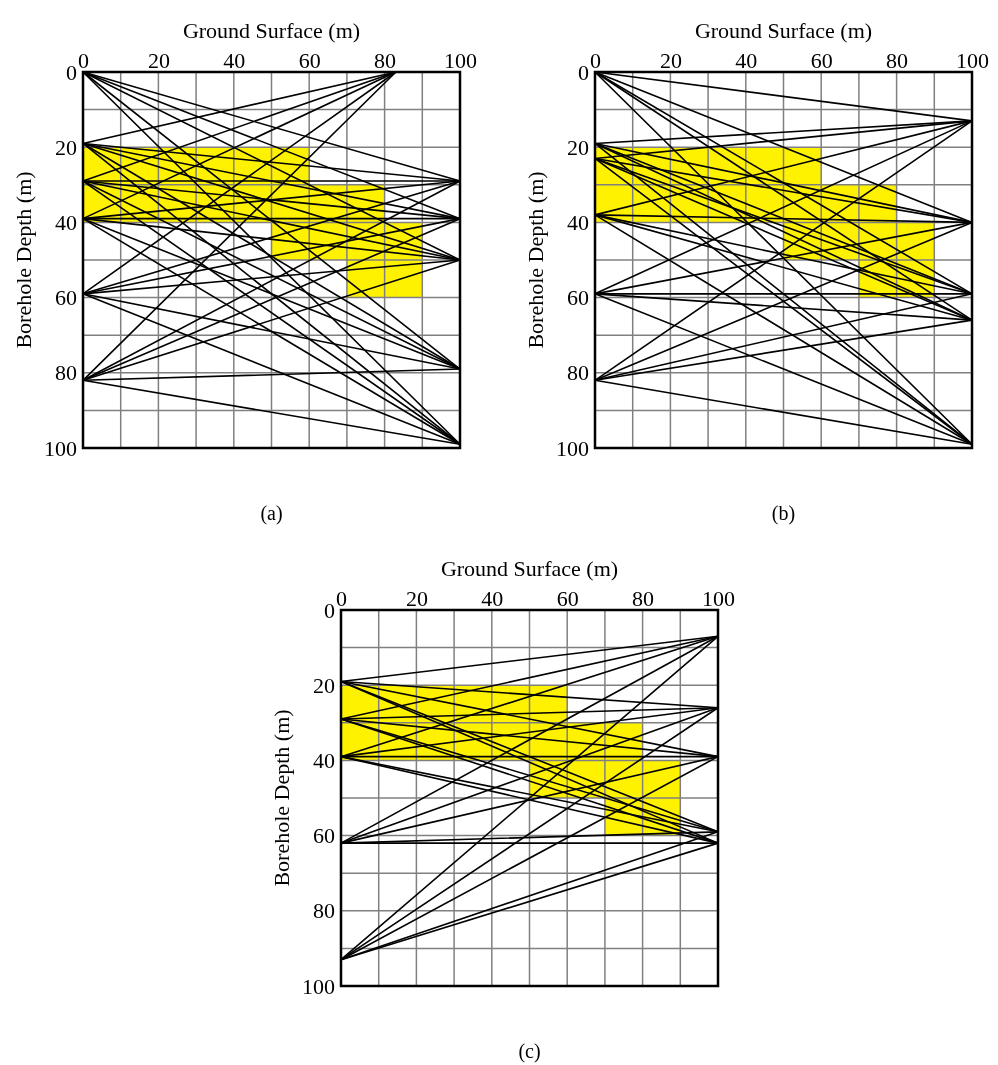 The width and height of the screenshot is (998, 1065). What do you see at coordinates (271, 513) in the screenshot?
I see `text: (a)` at bounding box center [271, 513].